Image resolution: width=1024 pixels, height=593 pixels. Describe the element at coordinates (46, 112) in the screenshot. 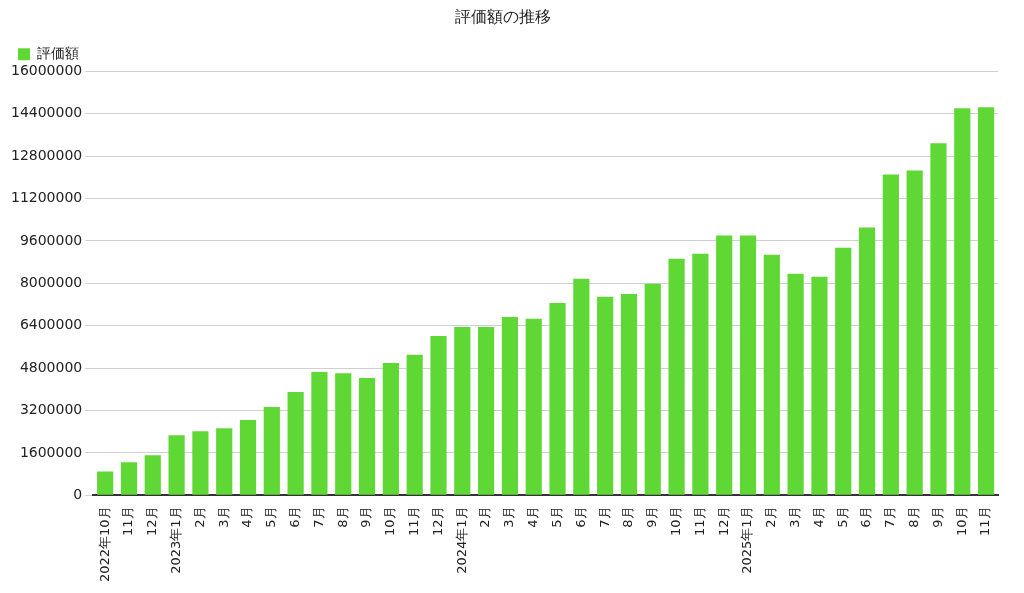

I see `y-tick-label: 14400000` at that location.